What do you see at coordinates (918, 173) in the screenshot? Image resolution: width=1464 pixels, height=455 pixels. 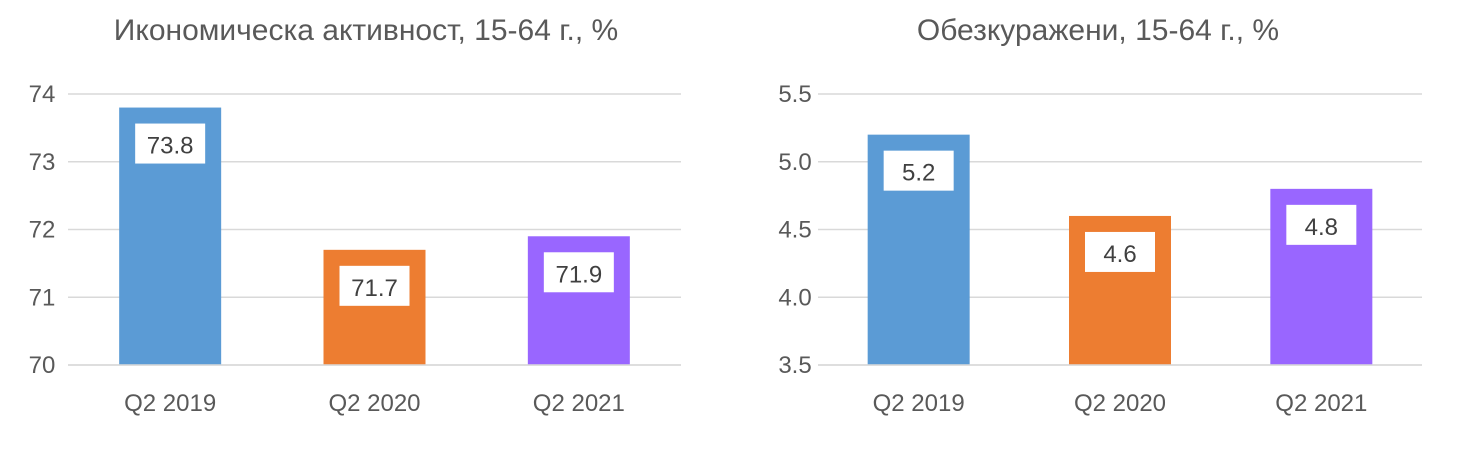 I see `data-label: 5.2` at bounding box center [918, 173].